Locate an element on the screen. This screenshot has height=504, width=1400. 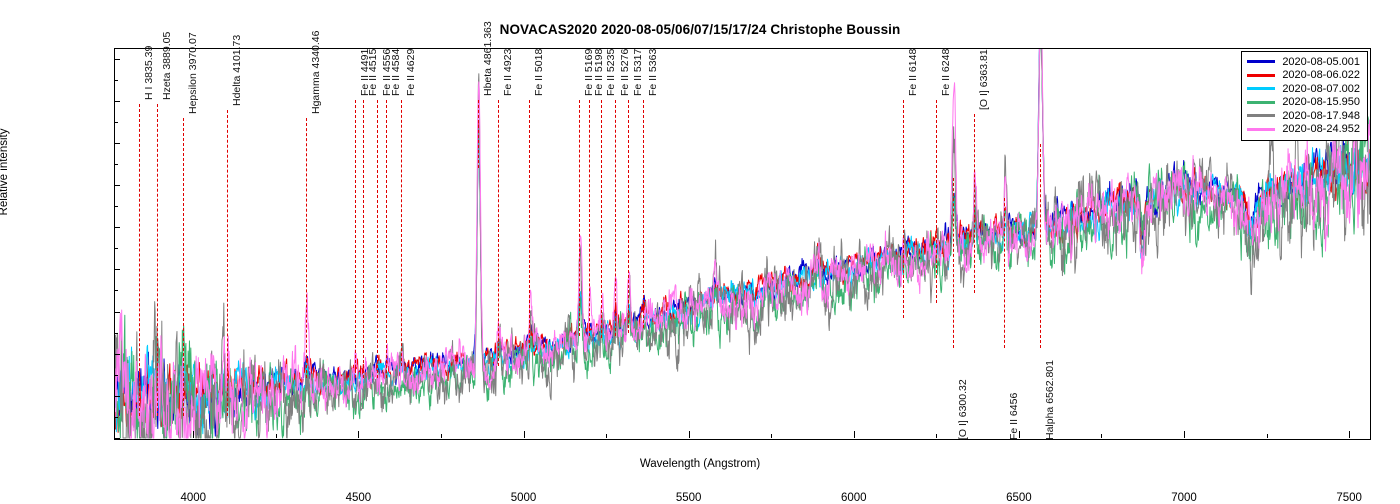
legend-label: 2020-08-07.002 is located at coordinates (1321, 88).